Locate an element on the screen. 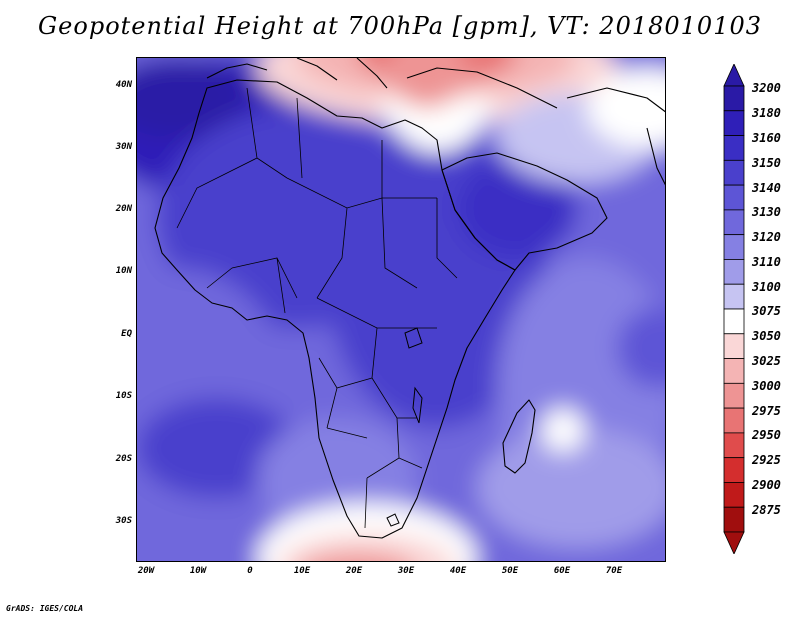 The width and height of the screenshot is (800, 618). colorbar-label: 3200 is located at coordinates (766, 88).